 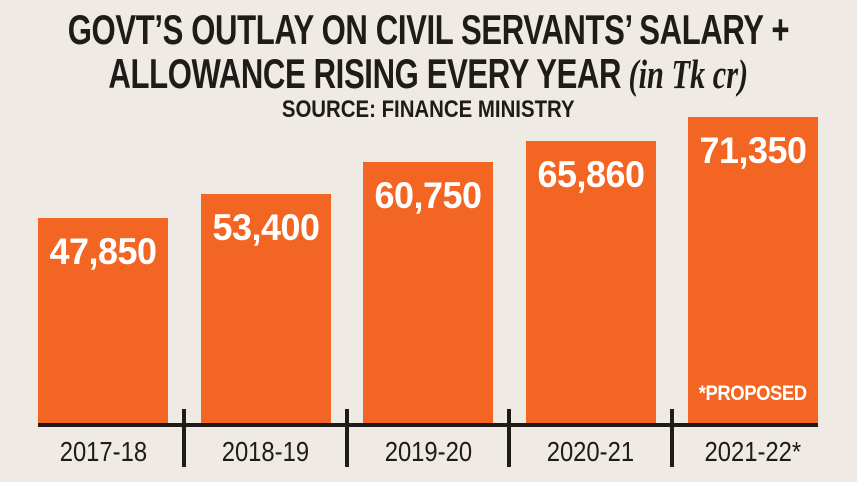 I want to click on category-label-text: 2018-19, so click(x=265, y=451).